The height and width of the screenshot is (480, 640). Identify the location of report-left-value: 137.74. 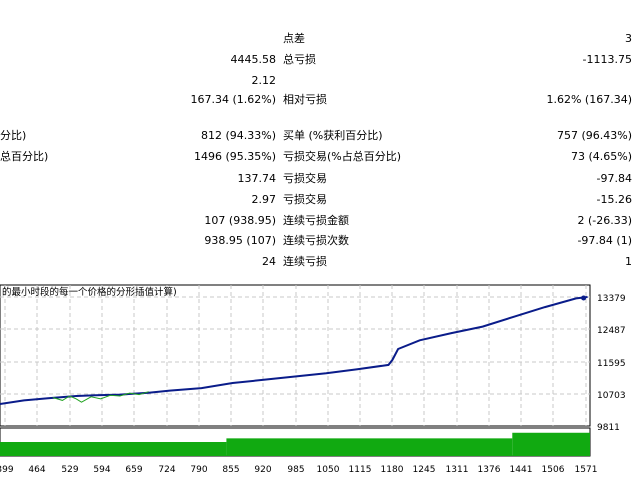
(257, 178).